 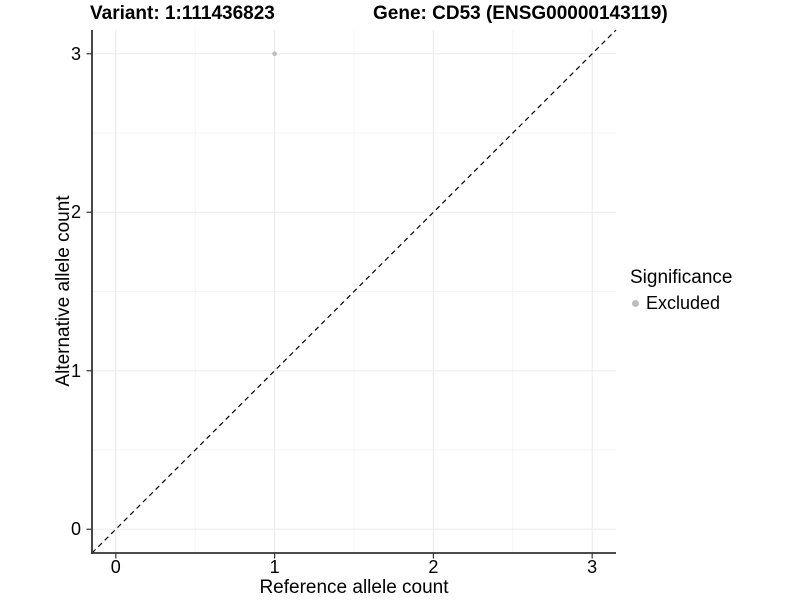 I want to click on x-tick-label: 2, so click(x=433, y=567).